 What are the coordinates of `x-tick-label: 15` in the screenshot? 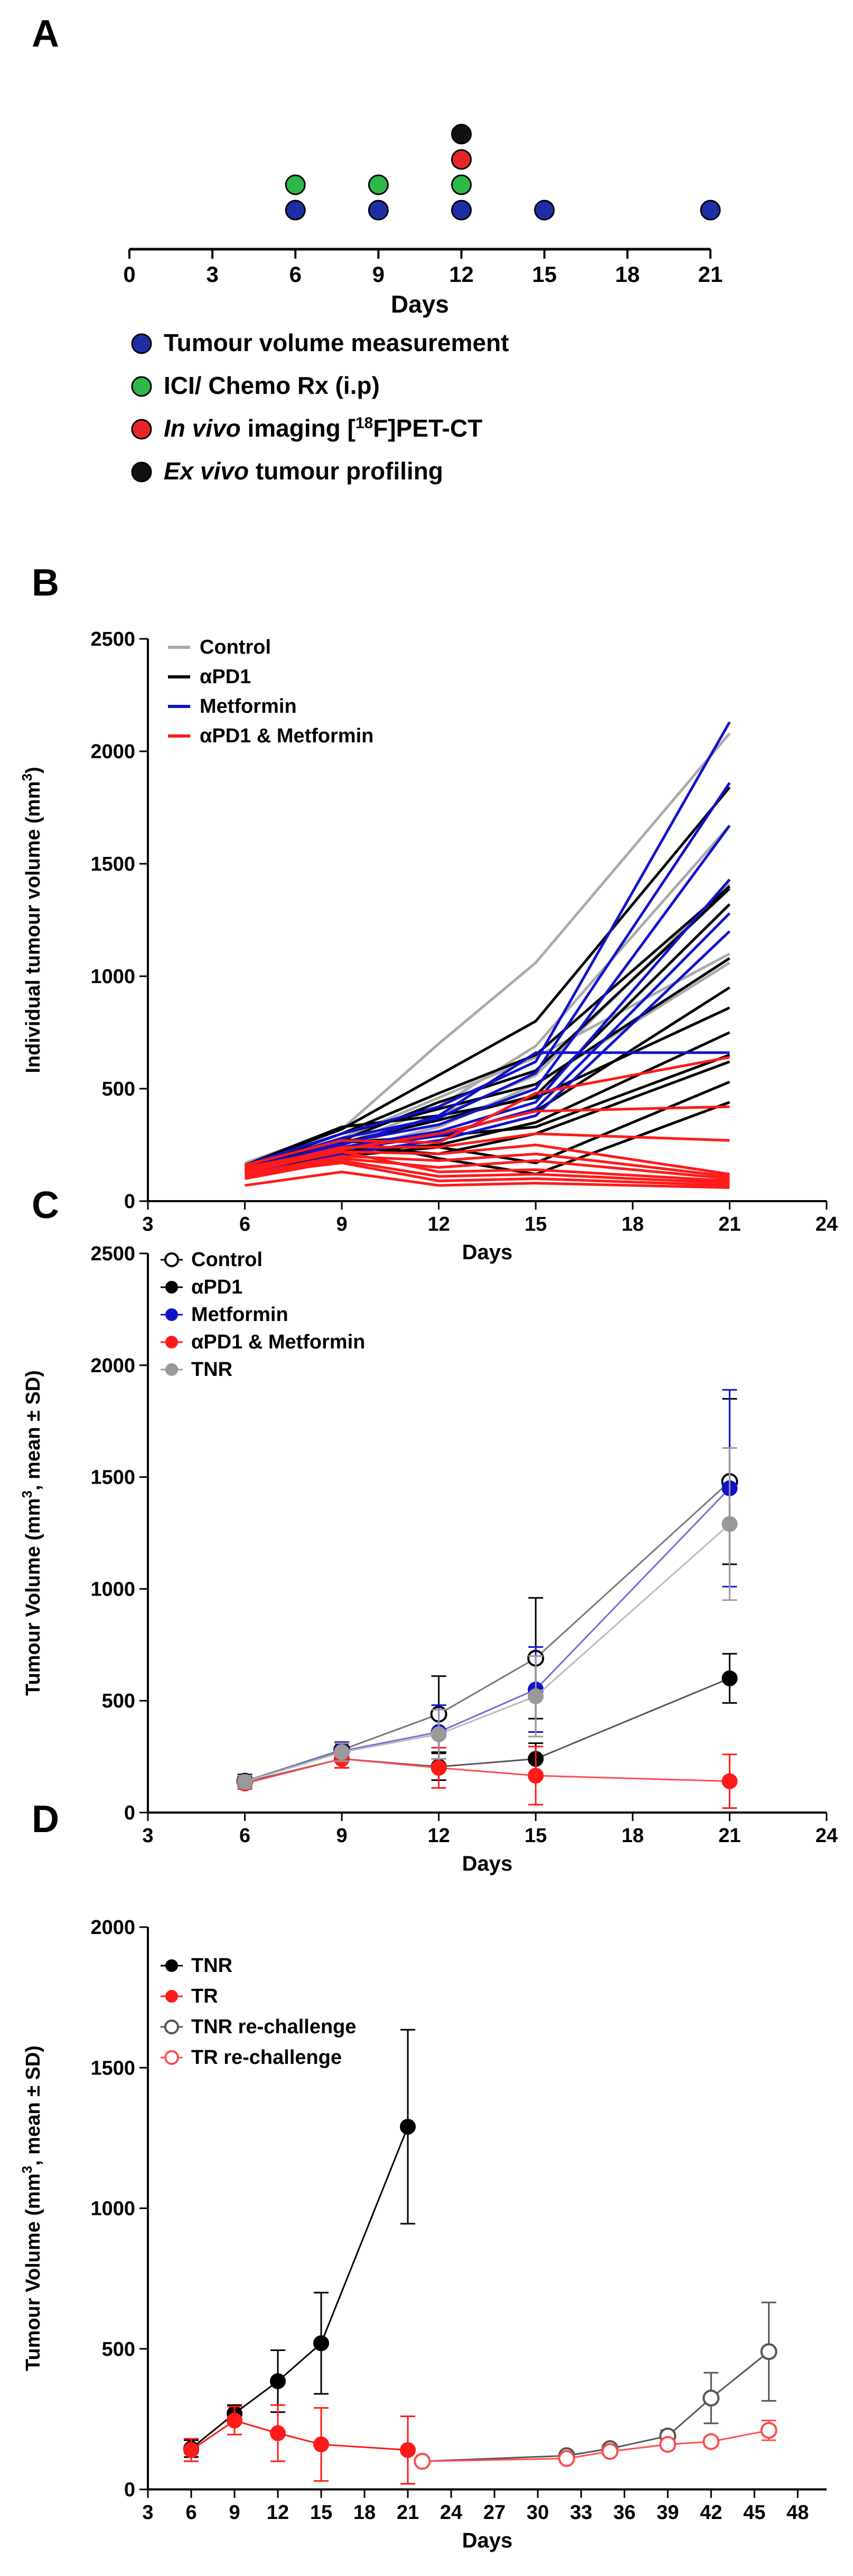 It's located at (535, 1836).